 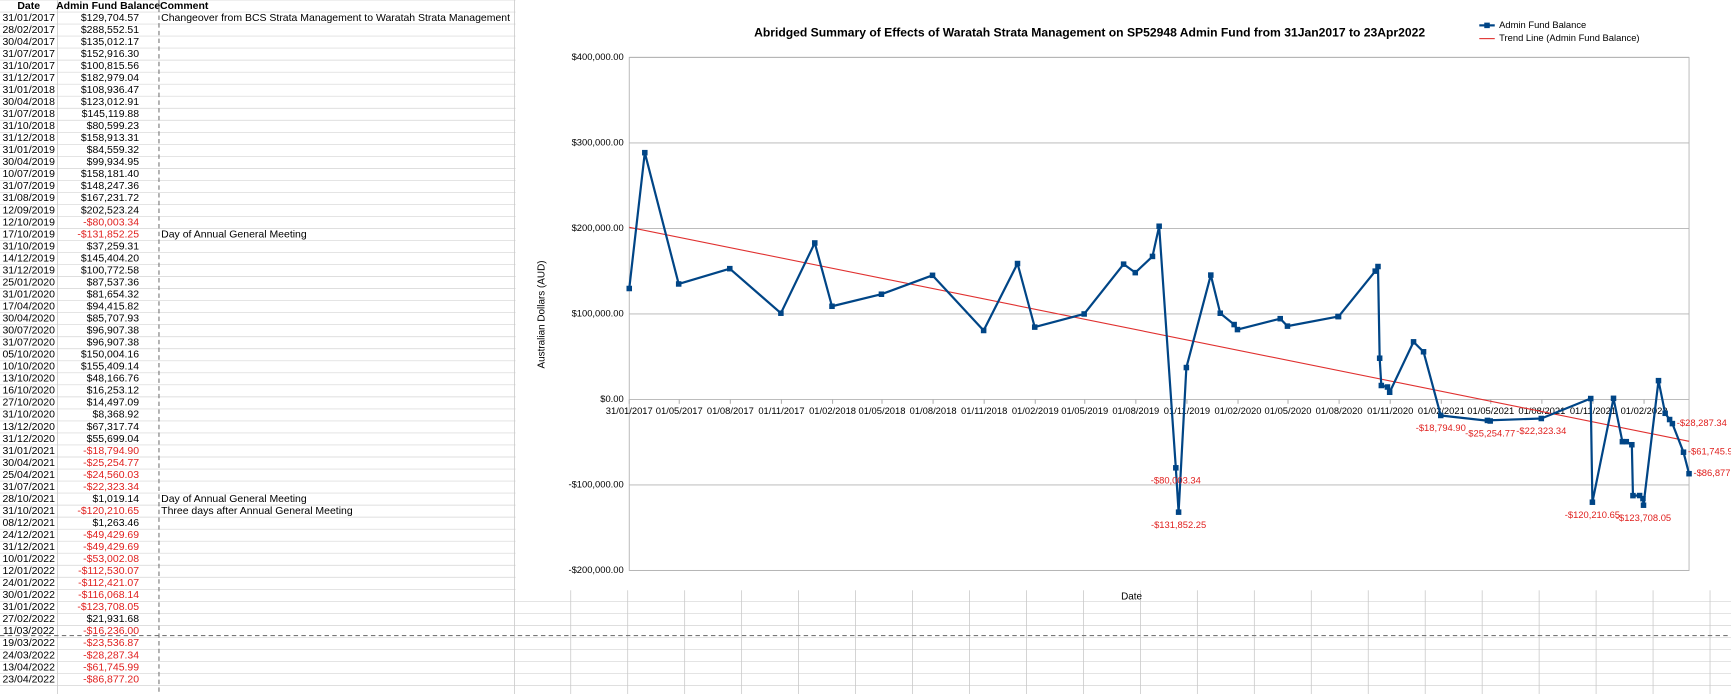 I want to click on date-cell: 30/01/2022, so click(x=28, y=595).